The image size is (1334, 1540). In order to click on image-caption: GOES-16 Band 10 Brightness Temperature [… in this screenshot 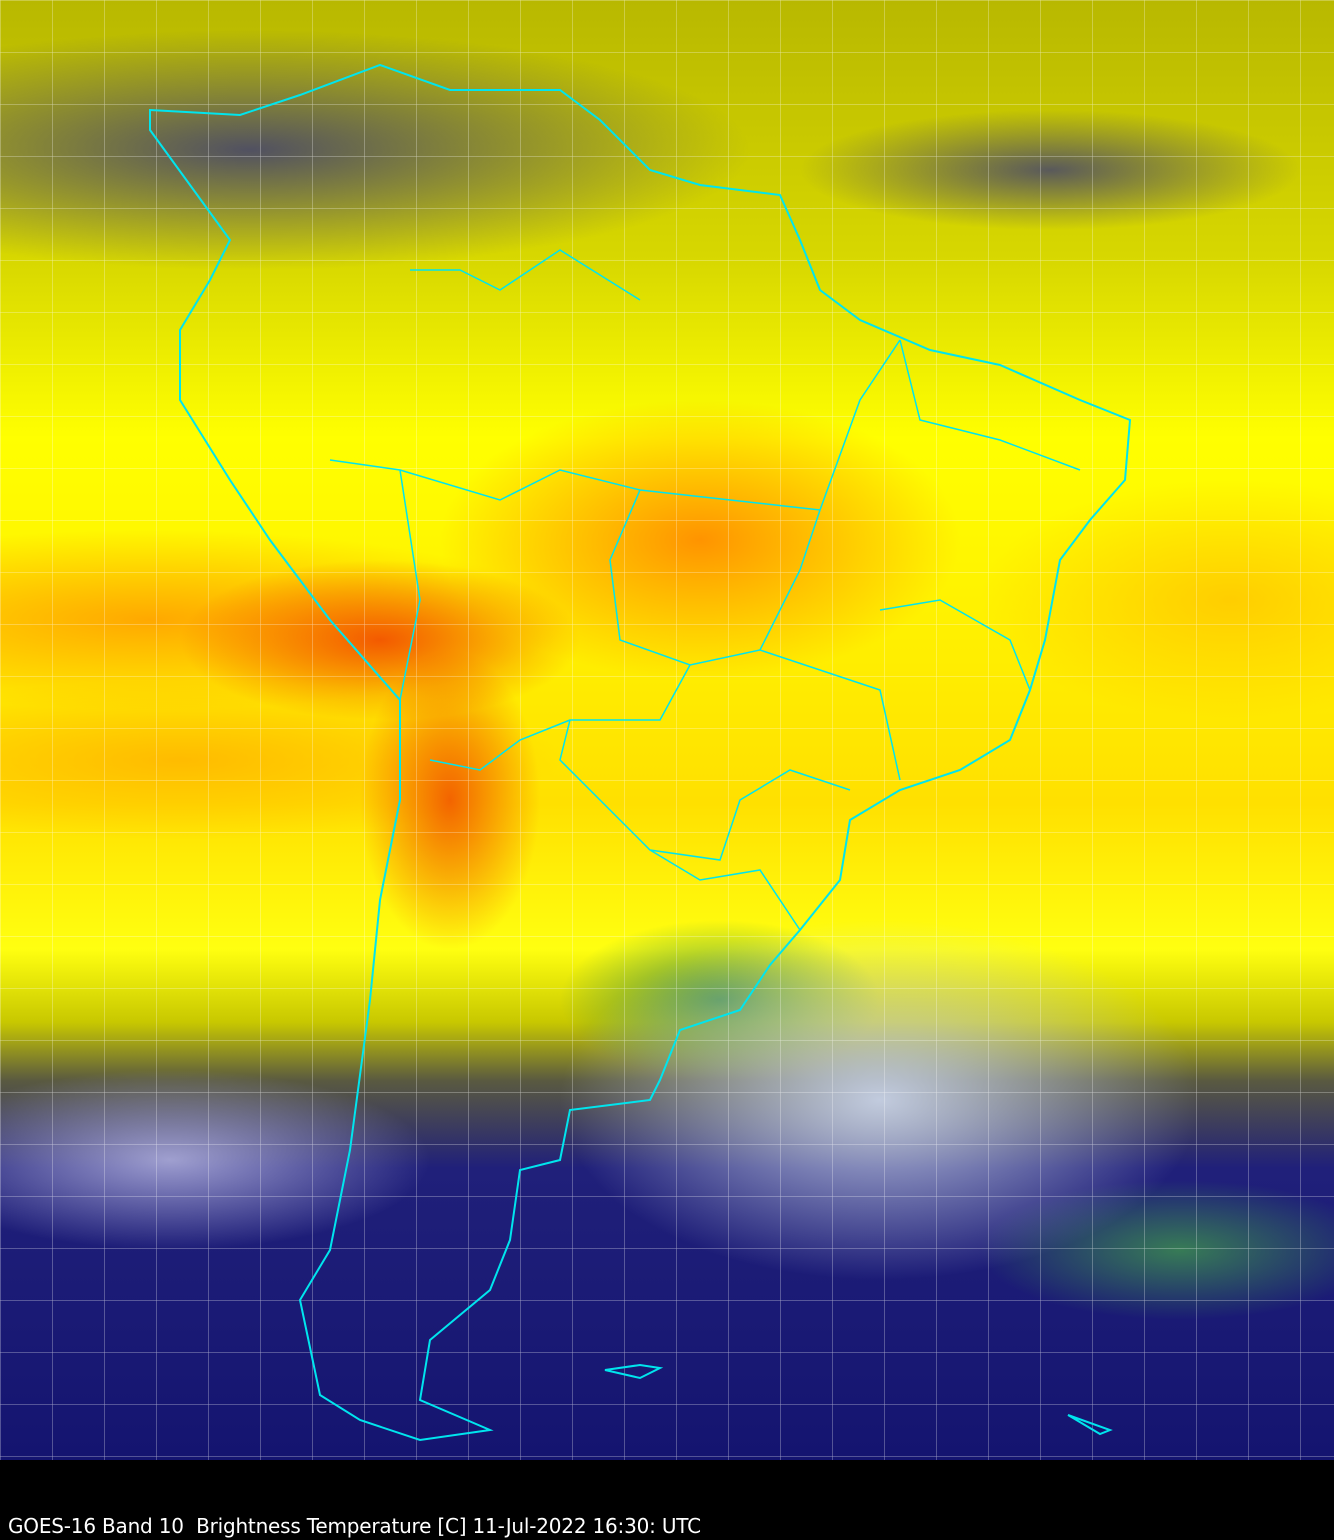, I will do `click(354, 1526)`.